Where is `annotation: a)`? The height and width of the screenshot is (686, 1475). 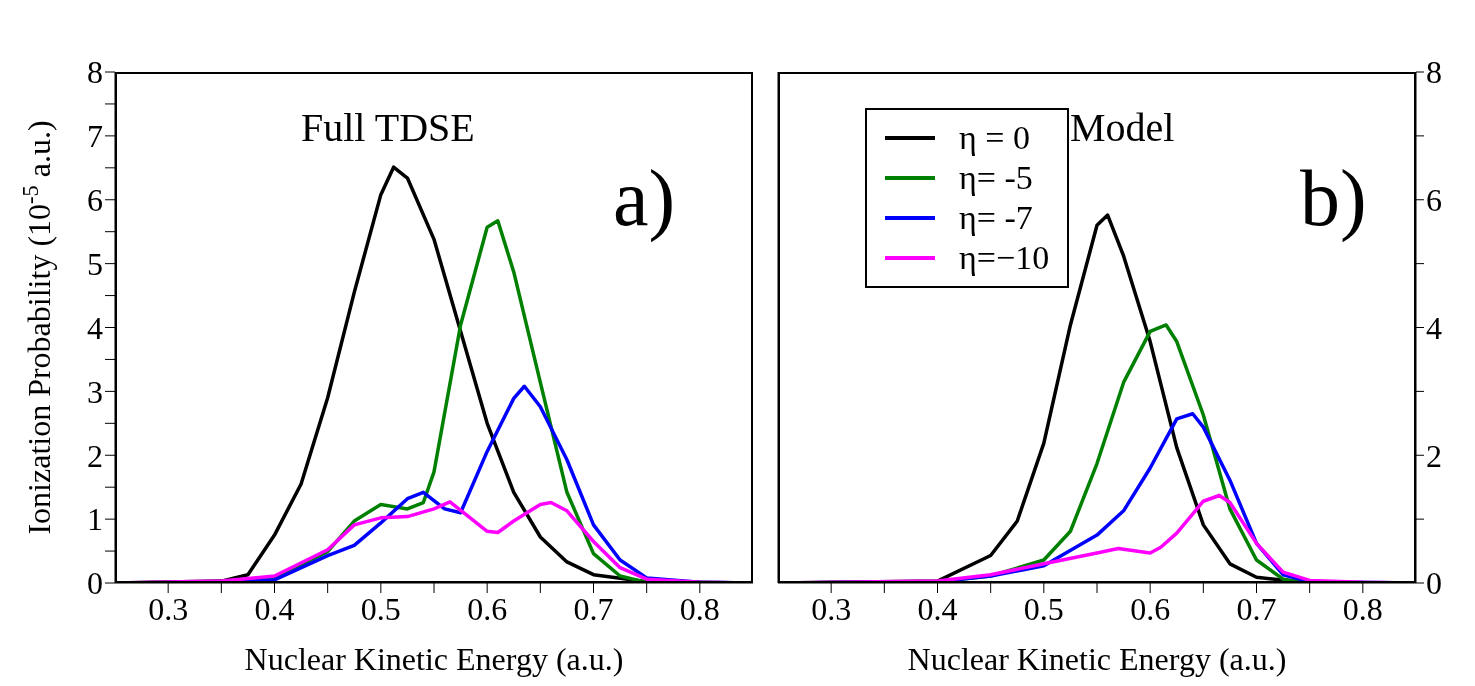
annotation: a) is located at coordinates (644, 198).